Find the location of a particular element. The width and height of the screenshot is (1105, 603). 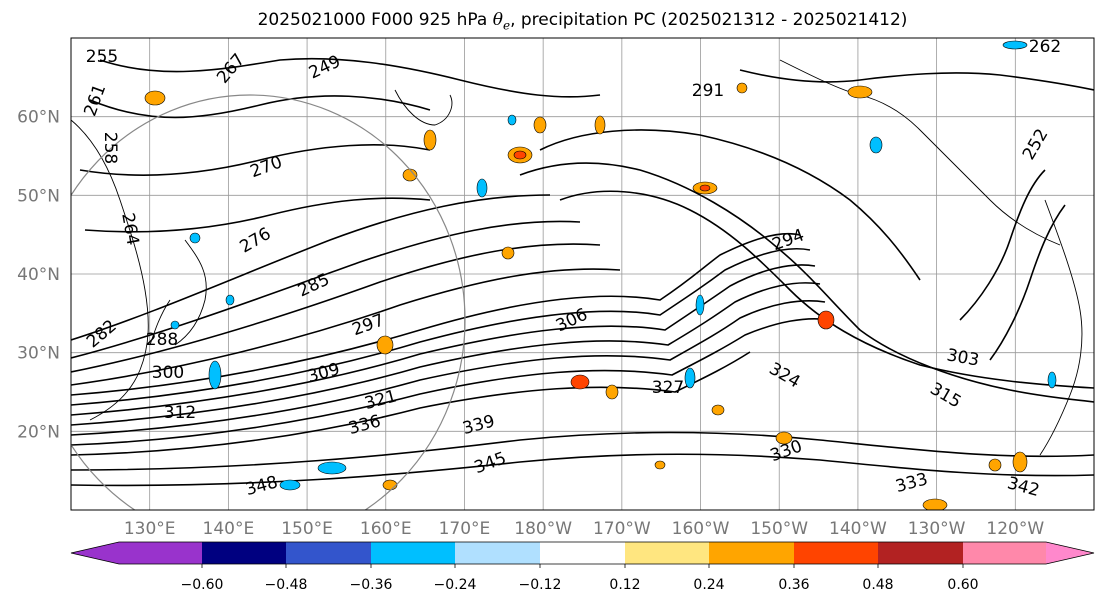

colorbar-tick-label: 0.60 is located at coordinates (962, 585).